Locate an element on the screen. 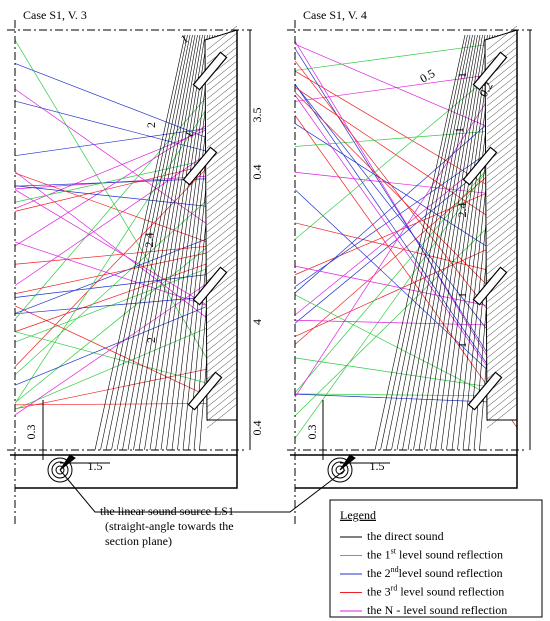 The image size is (550, 621). callout-text: section plane) is located at coordinates (138, 541).